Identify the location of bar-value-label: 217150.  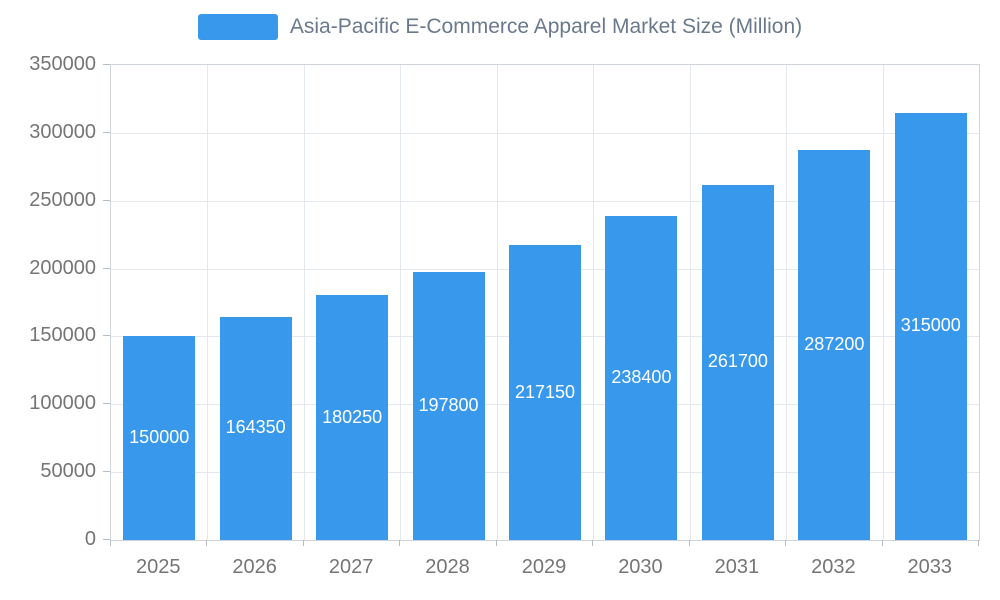
(545, 391).